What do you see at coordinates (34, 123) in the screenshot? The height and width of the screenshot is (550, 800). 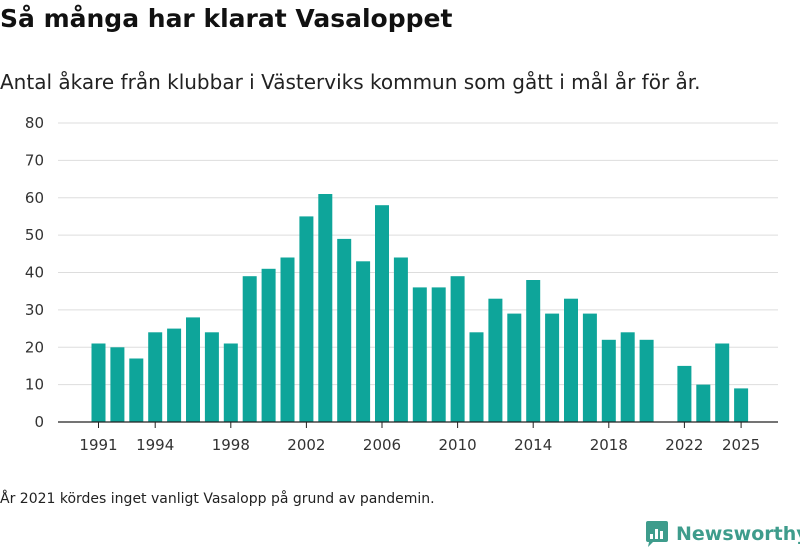 I see `y-tick-label: 80` at bounding box center [34, 123].